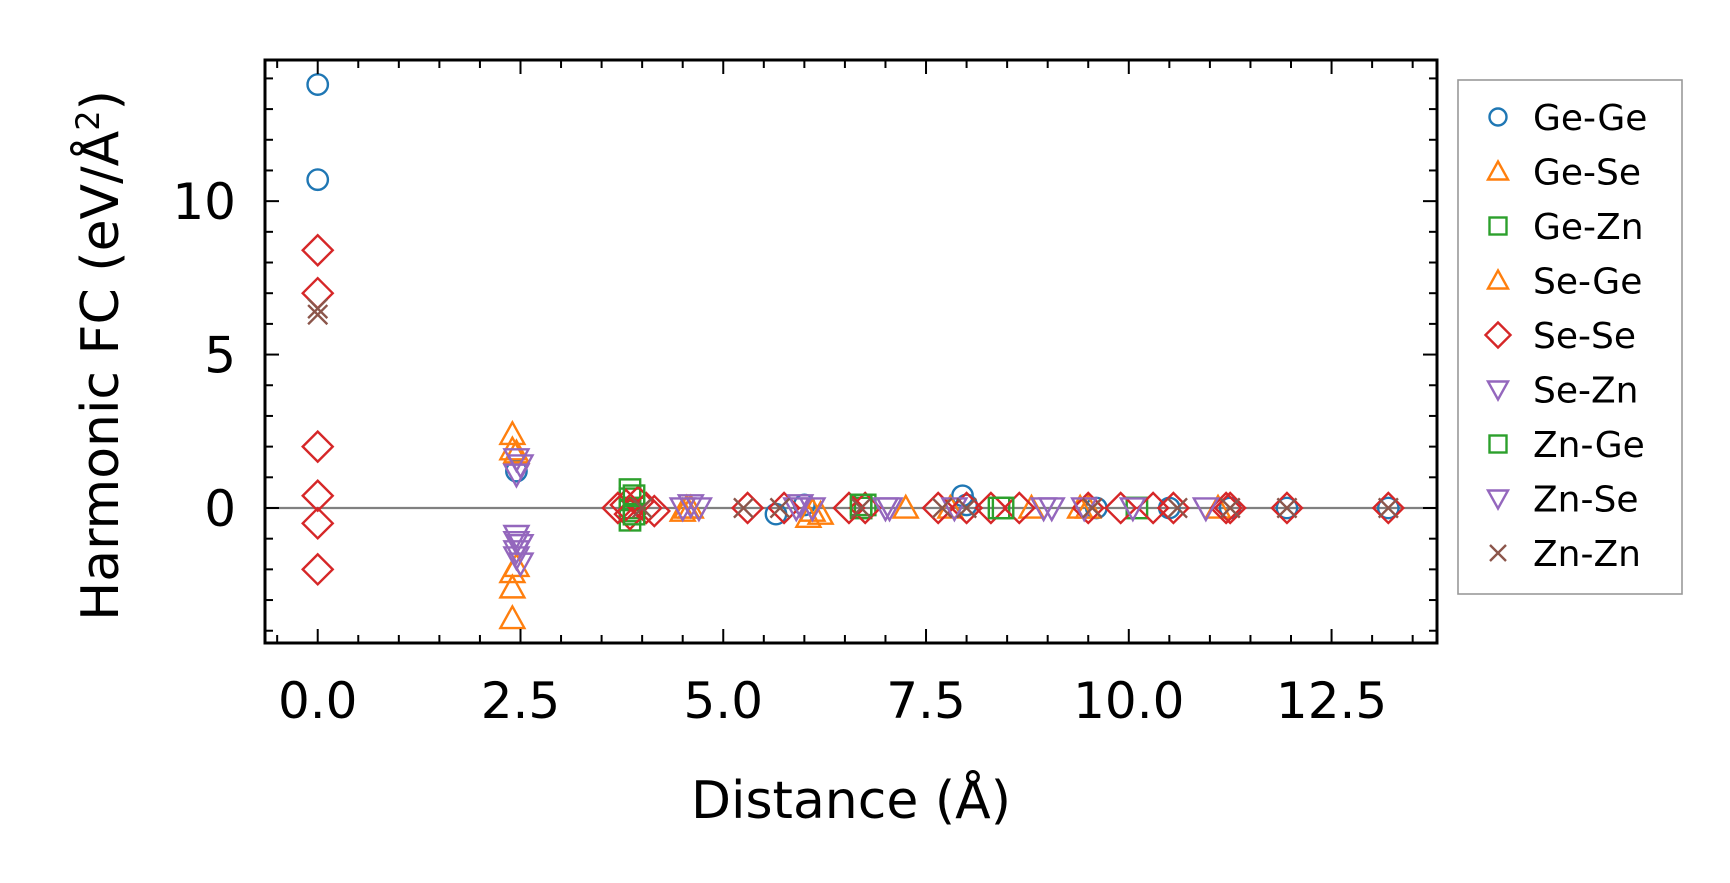 This screenshot has width=1730, height=883. What do you see at coordinates (1128, 701) in the screenshot?
I see `x-tick-label: 10.0` at bounding box center [1128, 701].